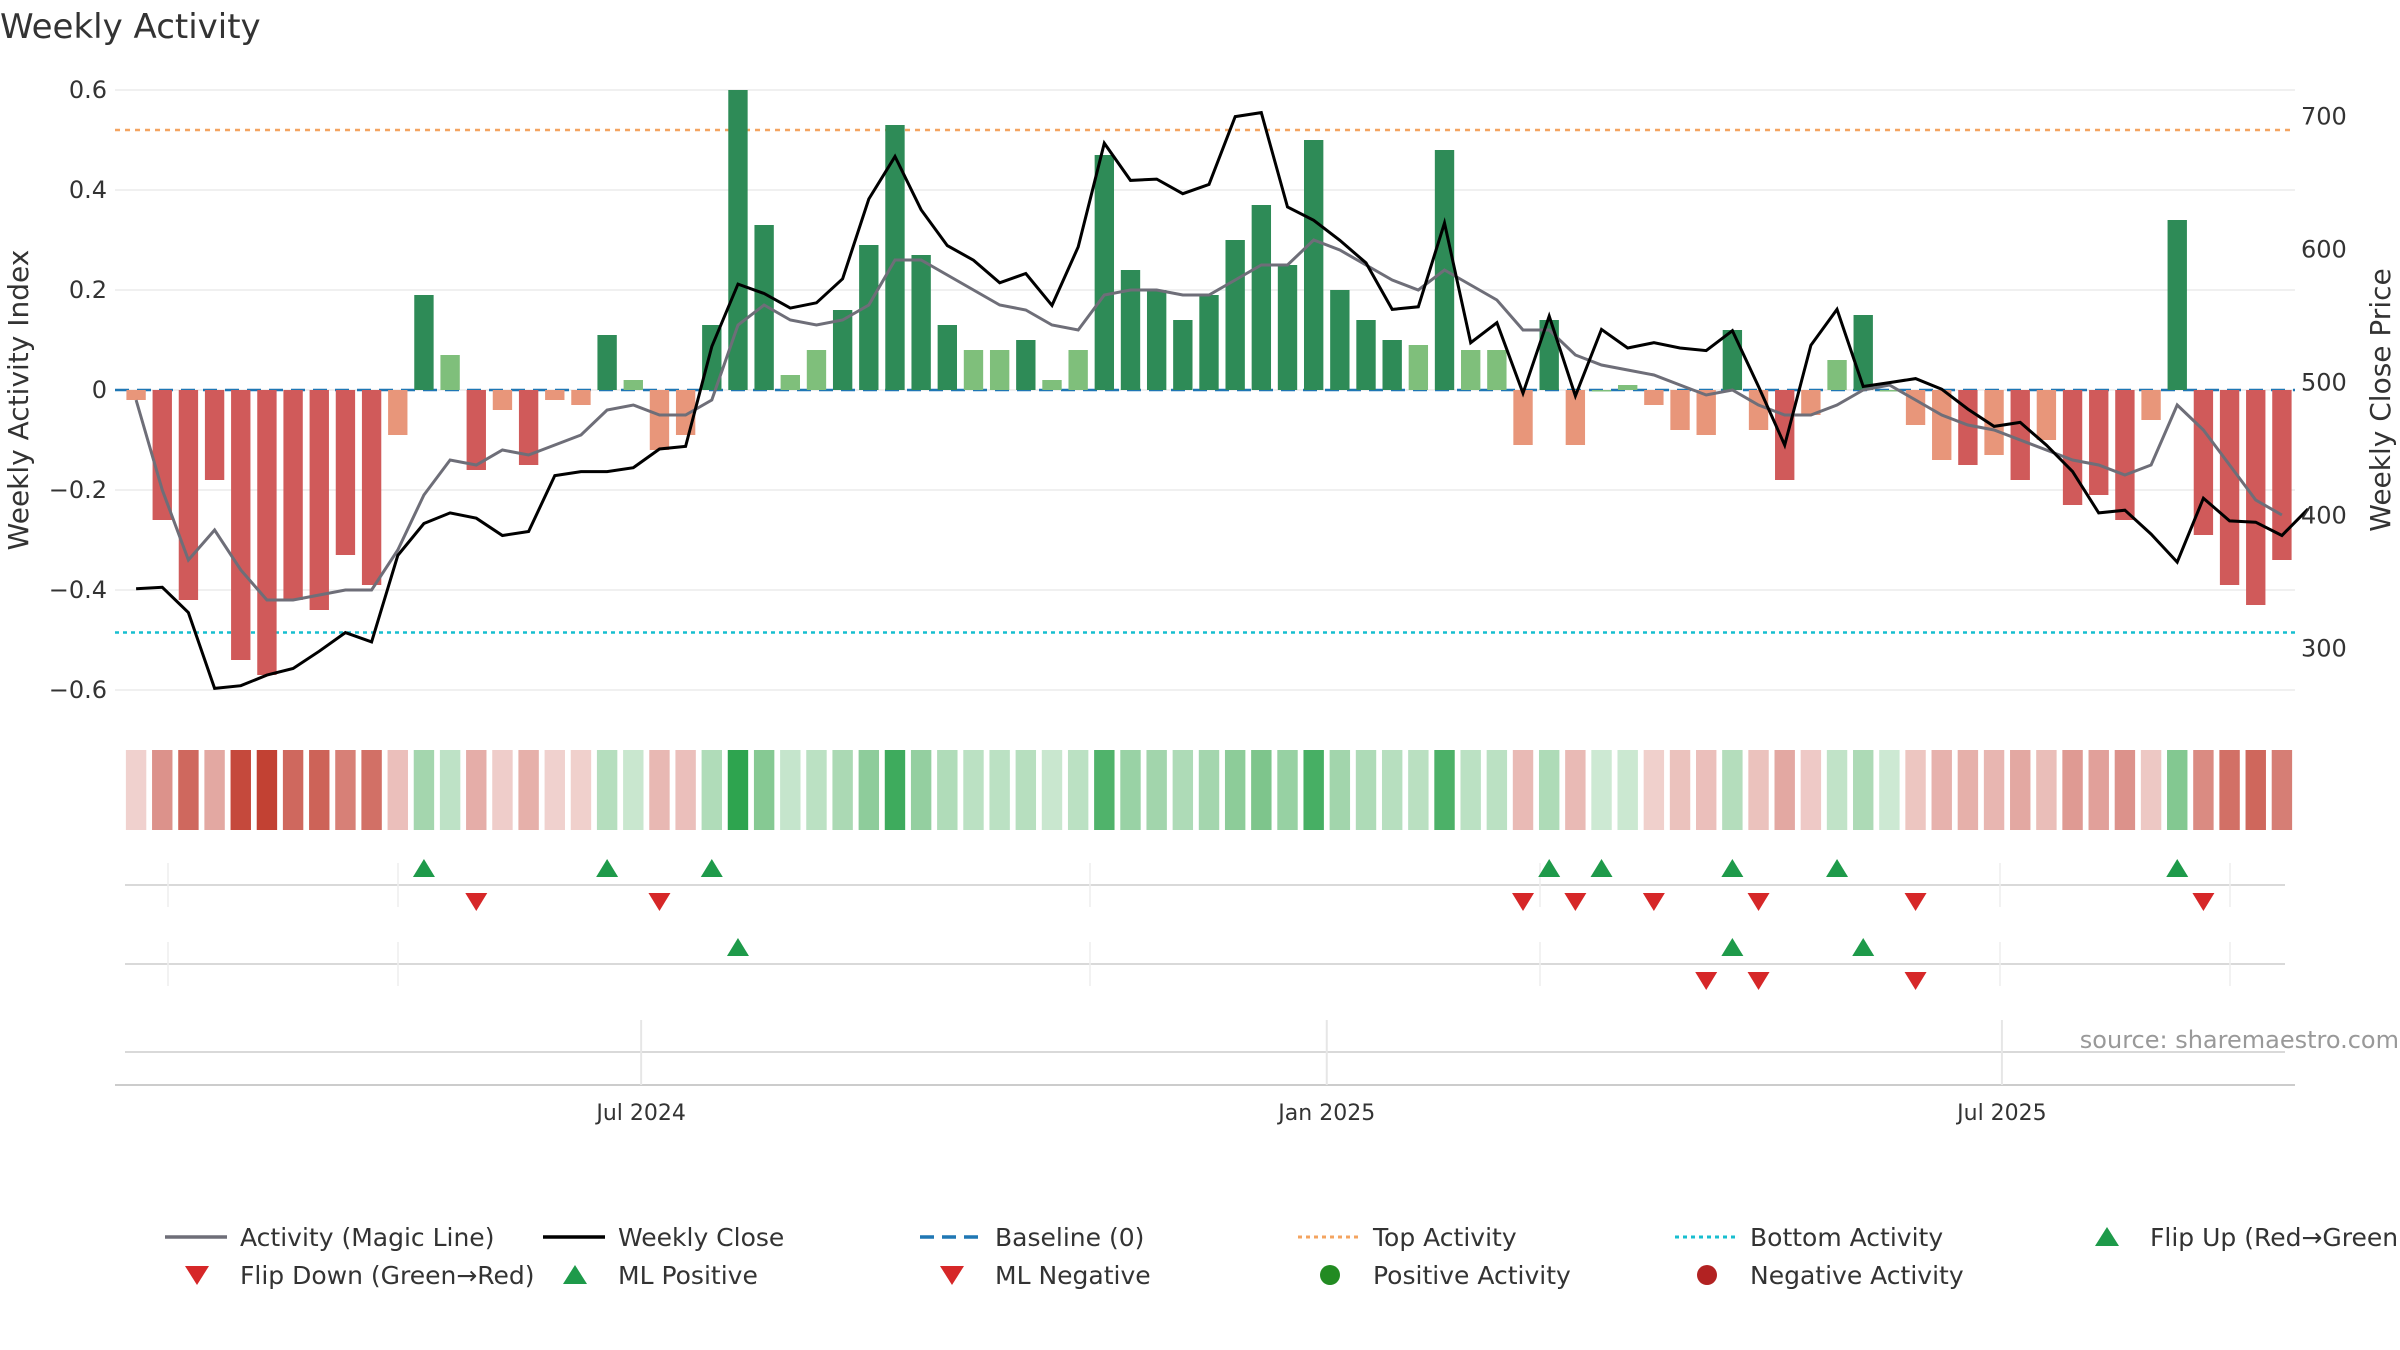 The height and width of the screenshot is (1350, 2400). Describe the element at coordinates (78, 490) in the screenshot. I see `y-tick-label: −0.2` at that location.